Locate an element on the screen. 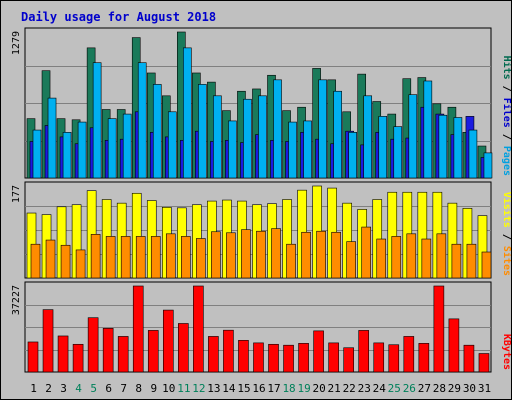 The height and width of the screenshot is (400, 512). x-tick-label: 14 is located at coordinates (229, 388).